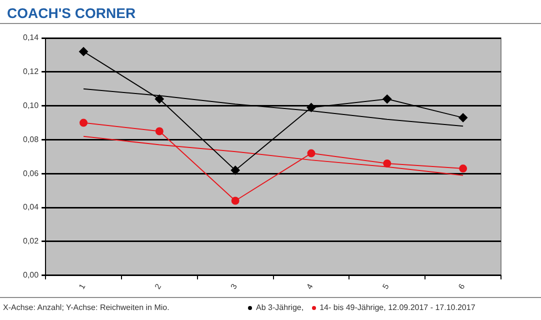 The width and height of the screenshot is (541, 320). I want to click on y-tick-label: 0,02, so click(31, 241).